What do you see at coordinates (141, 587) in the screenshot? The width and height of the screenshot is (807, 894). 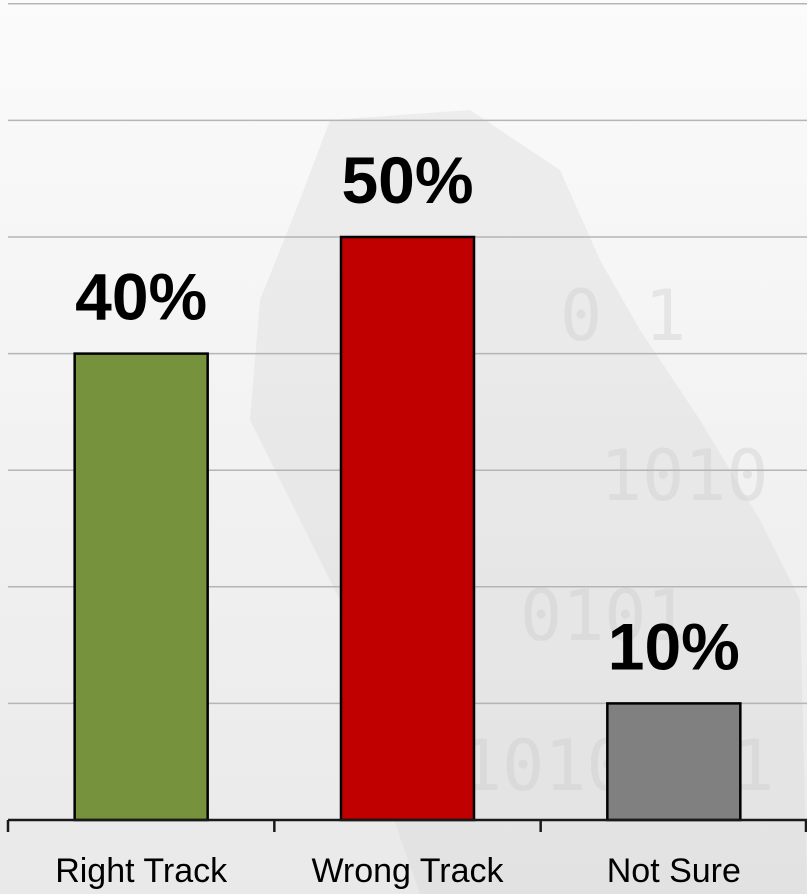 I see `bar-right-track` at bounding box center [141, 587].